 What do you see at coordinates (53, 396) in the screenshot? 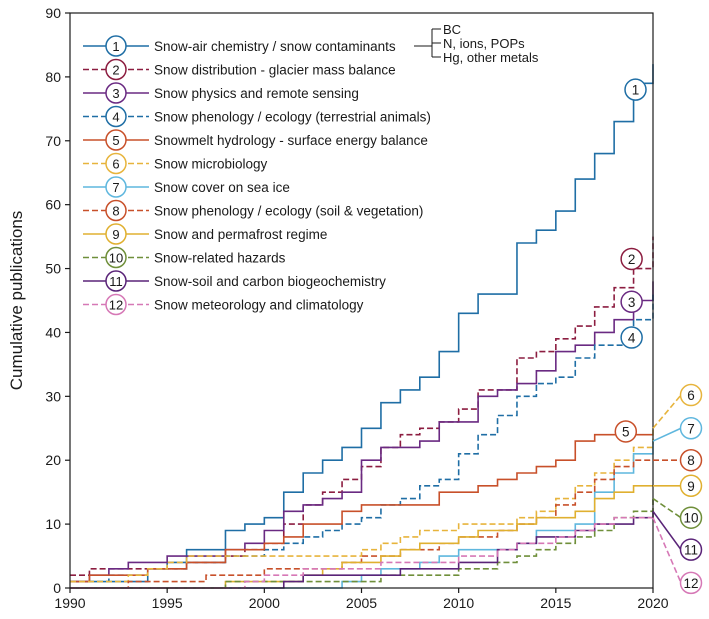
I see `y-tick-label: 30` at bounding box center [53, 396].